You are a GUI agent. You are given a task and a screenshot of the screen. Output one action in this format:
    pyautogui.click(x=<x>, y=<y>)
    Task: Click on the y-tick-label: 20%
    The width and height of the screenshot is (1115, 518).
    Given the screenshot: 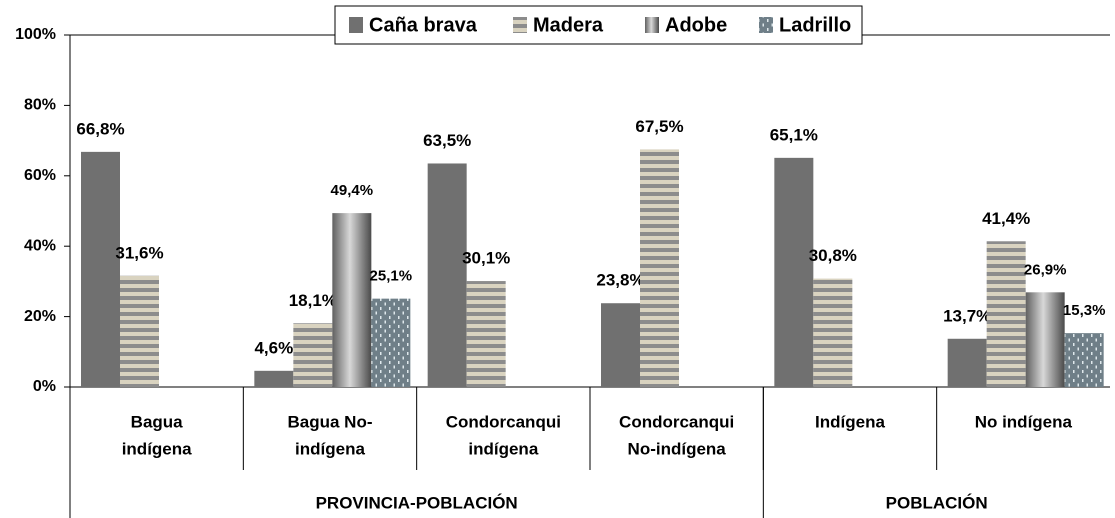 What is the action you would take?
    pyautogui.click(x=40, y=316)
    